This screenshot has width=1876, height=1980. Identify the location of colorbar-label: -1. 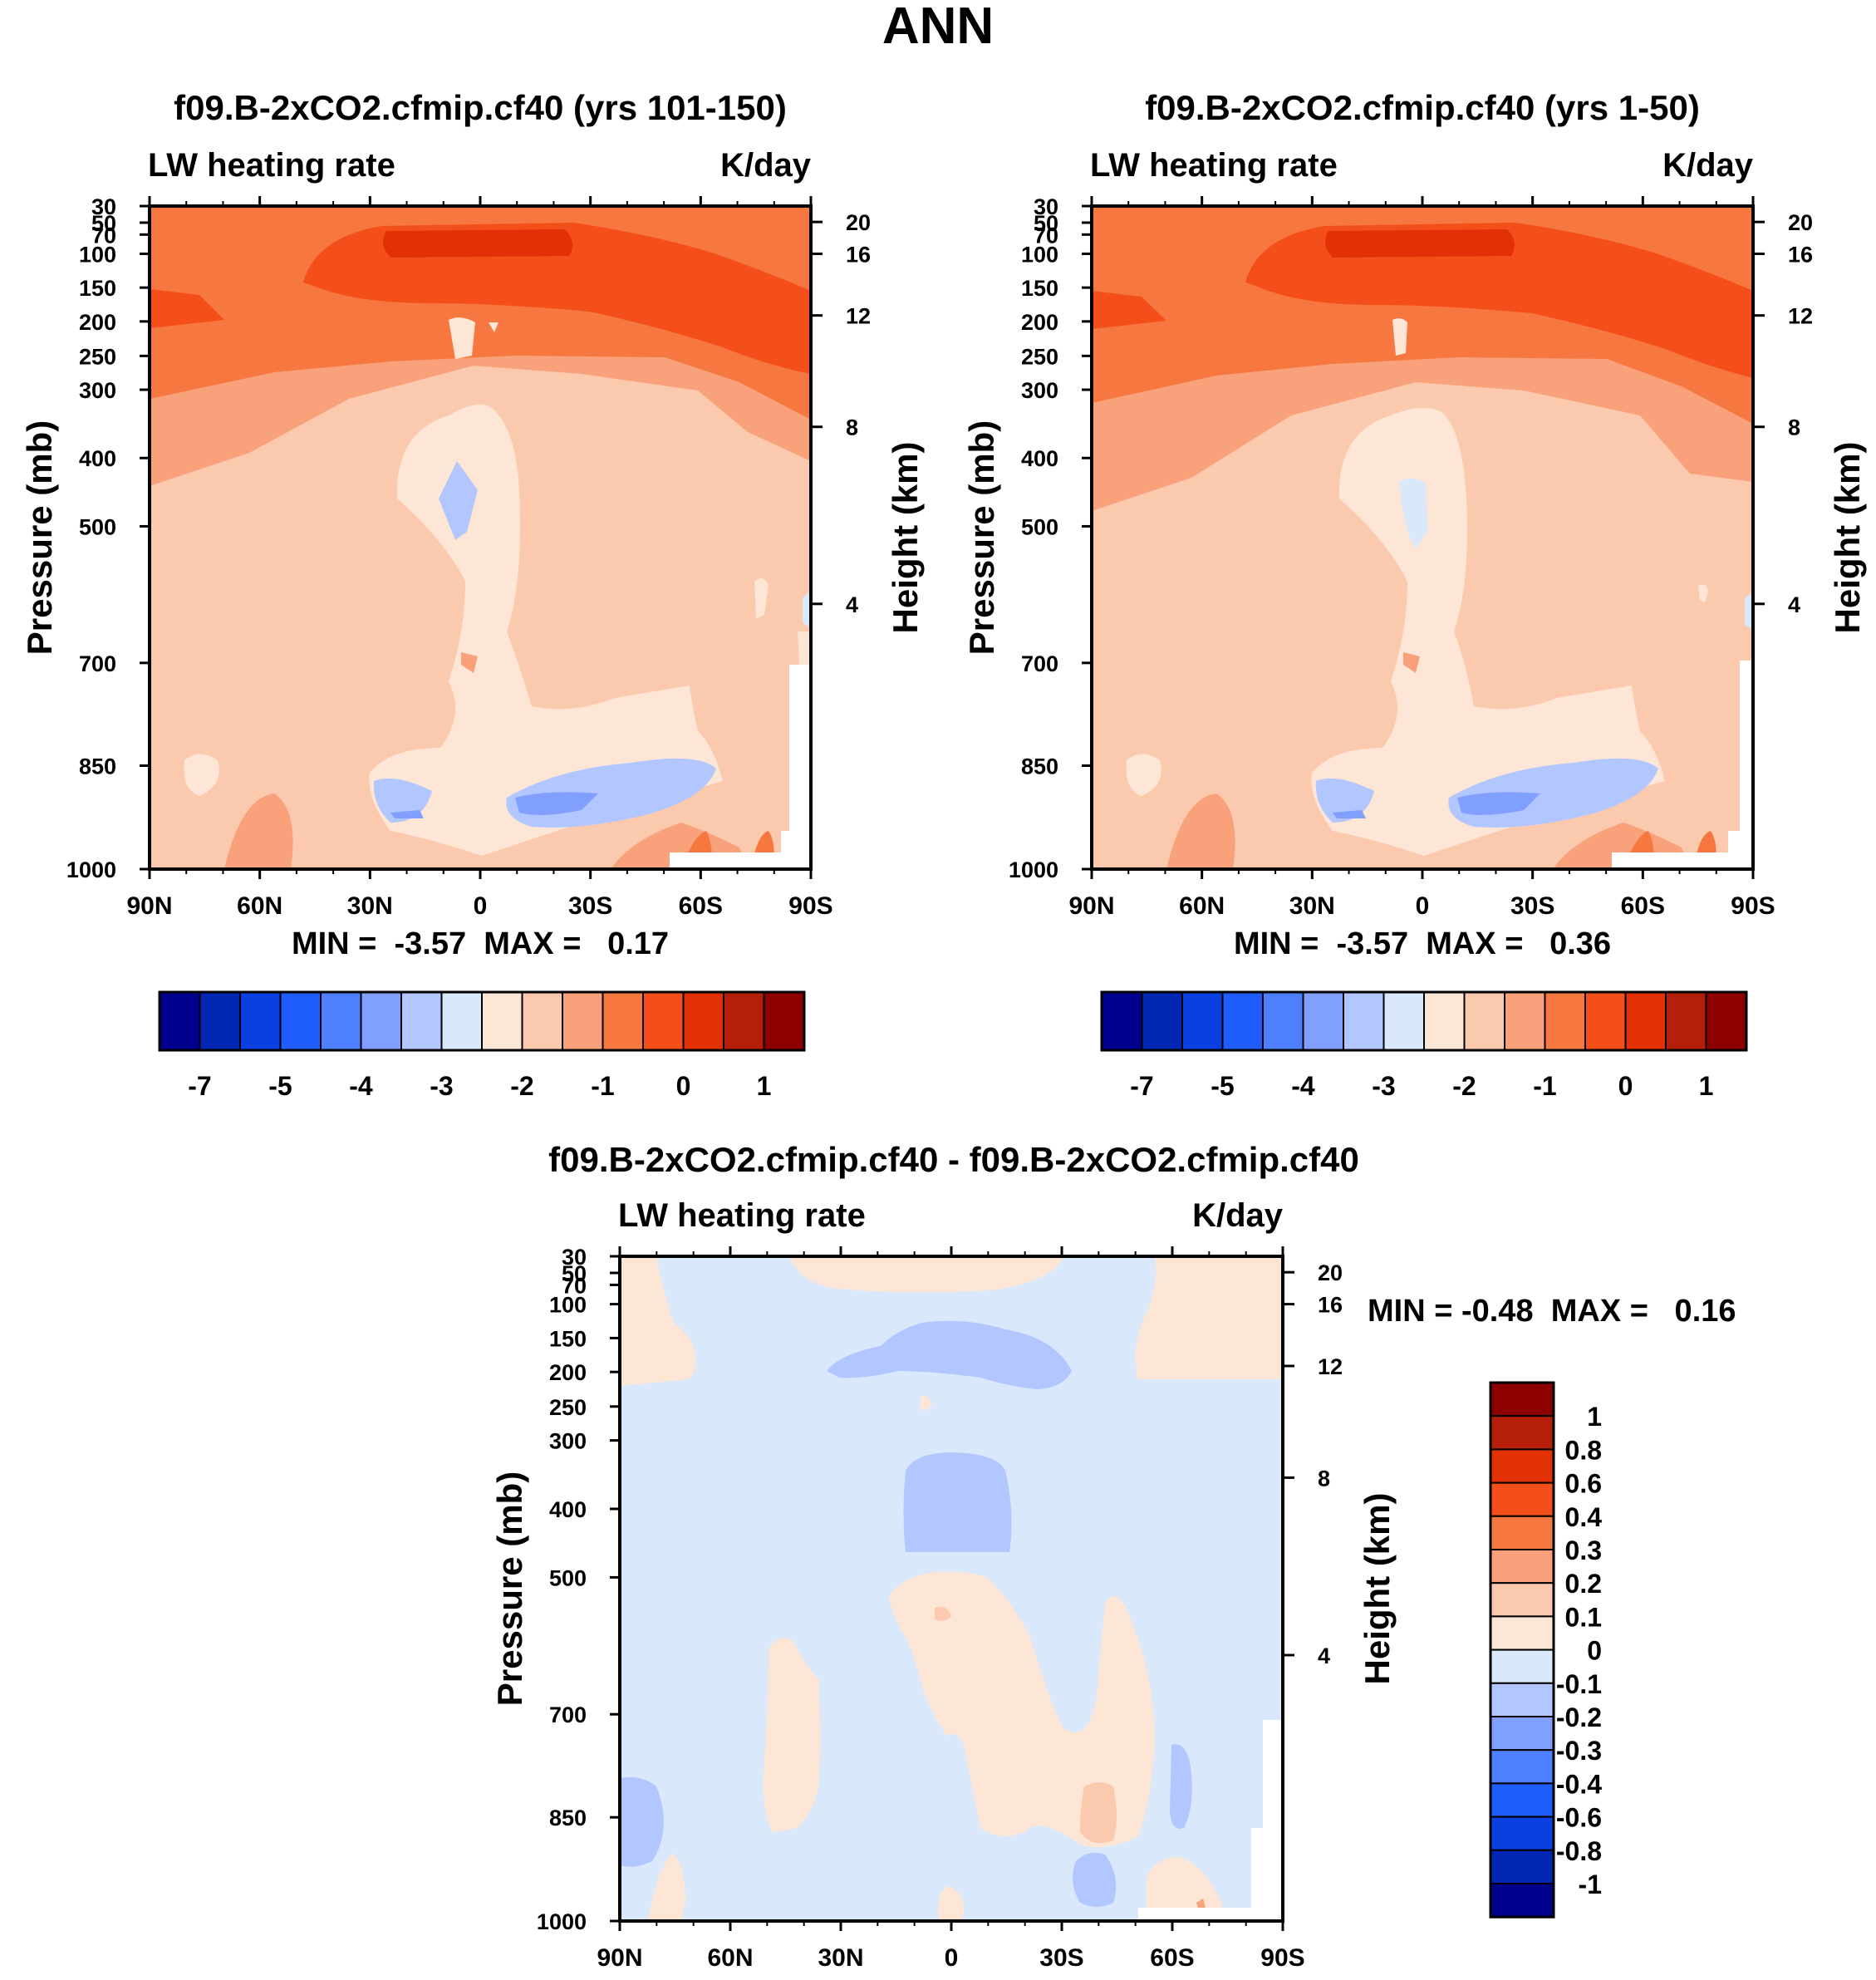
(1544, 1086).